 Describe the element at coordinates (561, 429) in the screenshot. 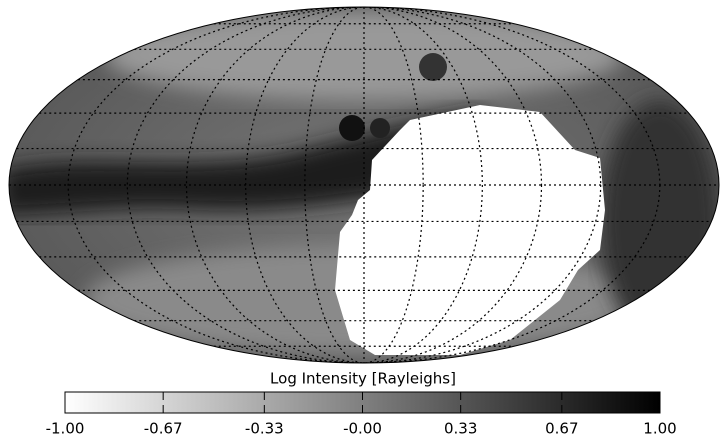

I see `tick-label: 0.67` at that location.